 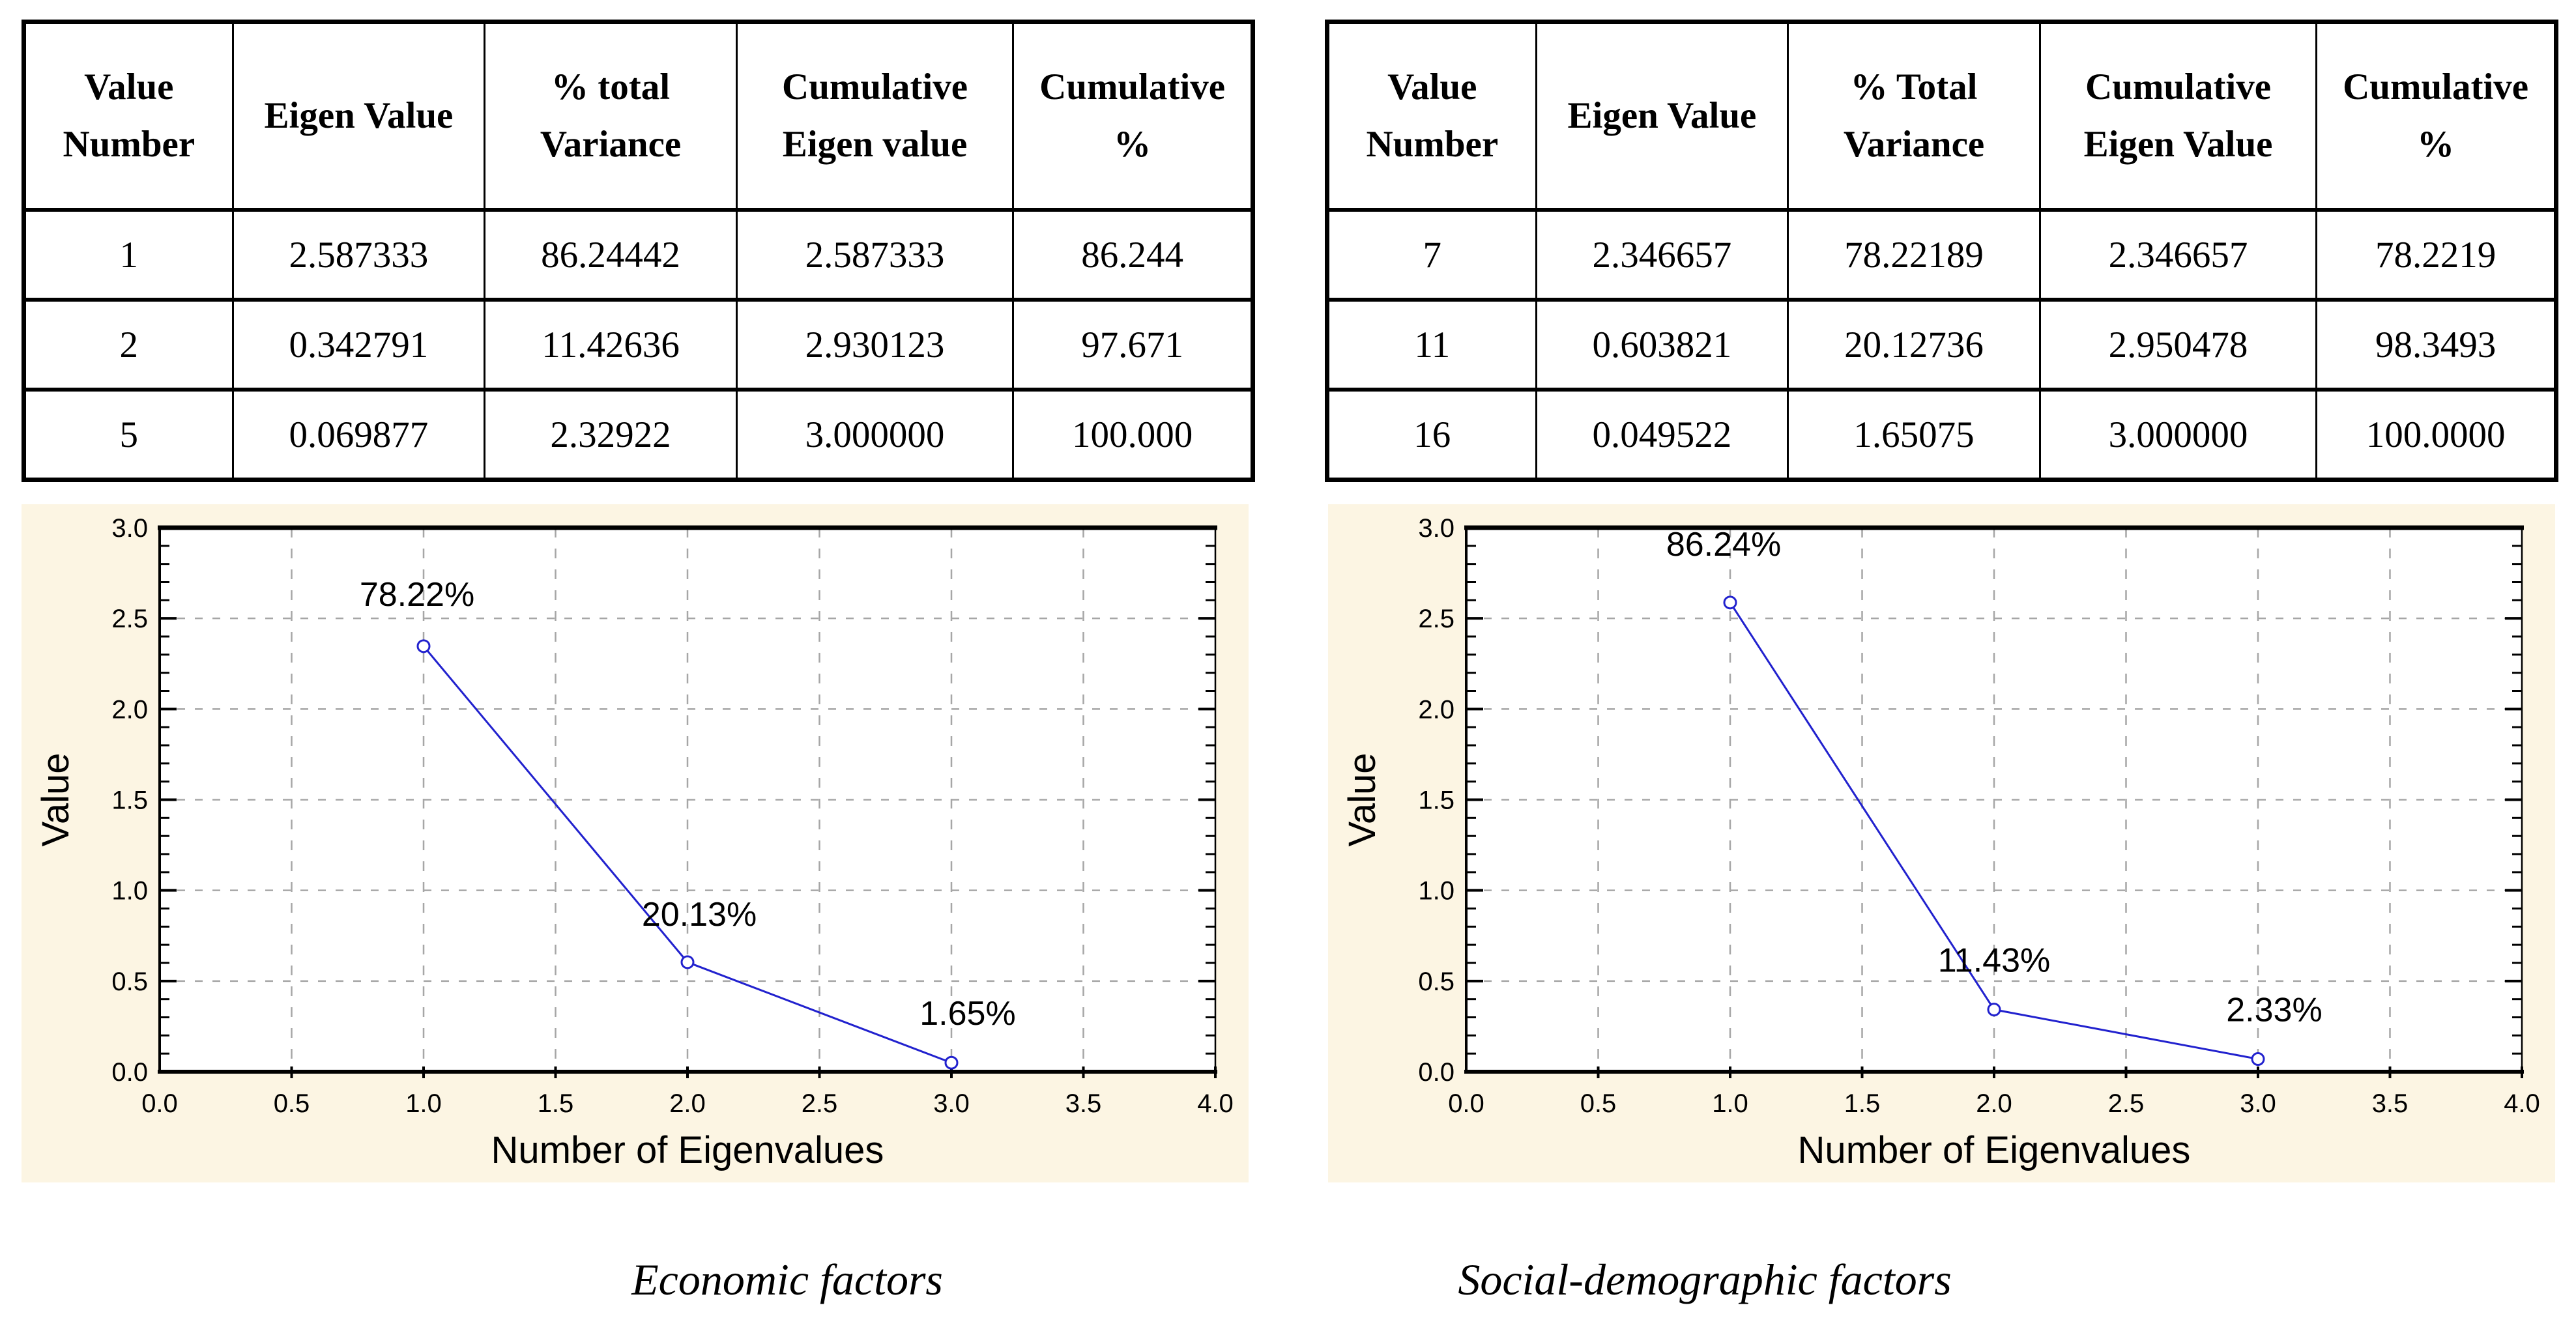 I want to click on table-row: 7 2.346657 78.22189 2.346657 78.2219, so click(x=1941, y=255).